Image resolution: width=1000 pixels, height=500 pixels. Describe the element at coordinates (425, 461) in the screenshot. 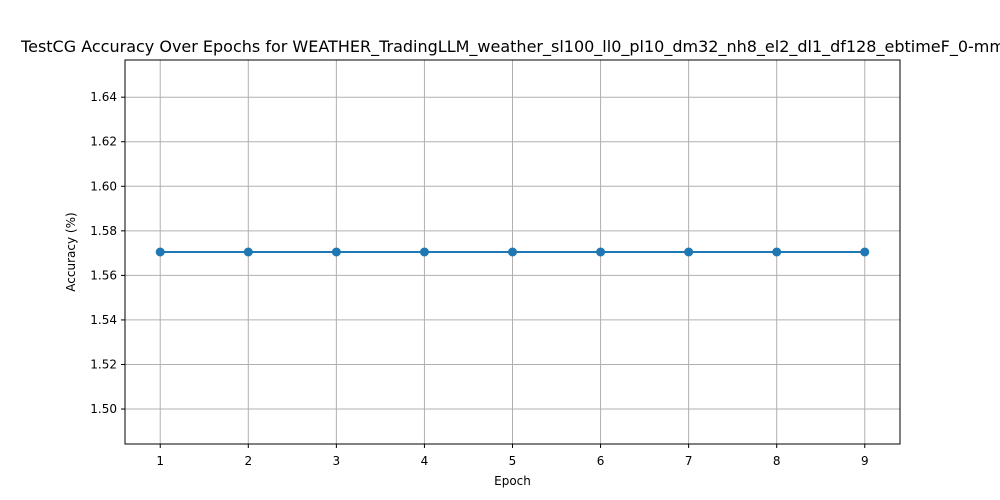

I see `x-tick-label: 4` at that location.